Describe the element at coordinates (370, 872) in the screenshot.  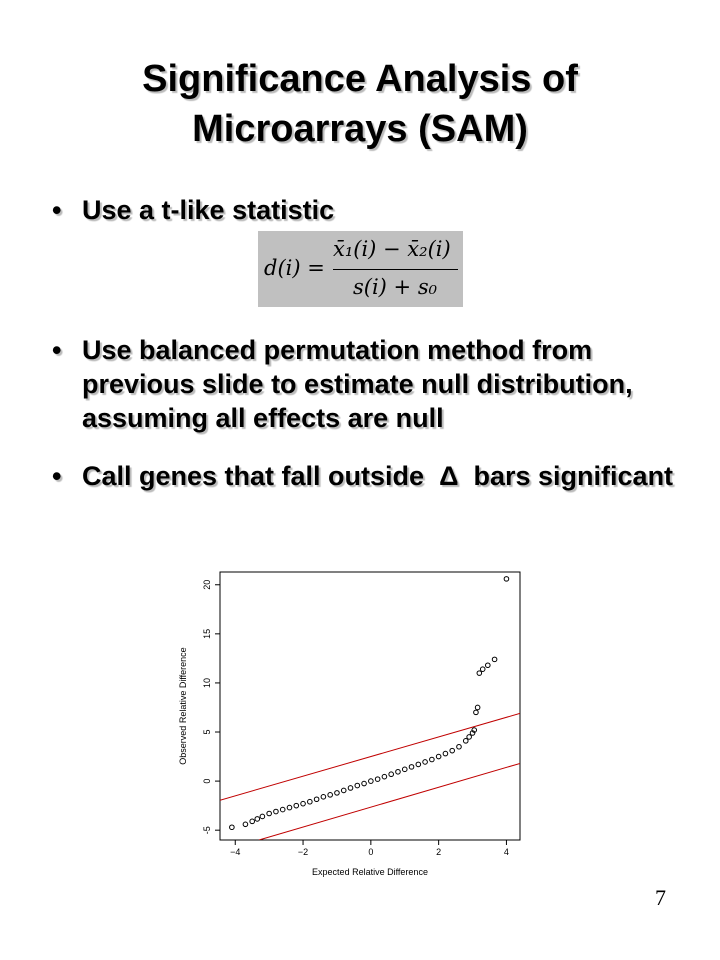
I see `x-axis-label: Expected Relative Difference` at that location.